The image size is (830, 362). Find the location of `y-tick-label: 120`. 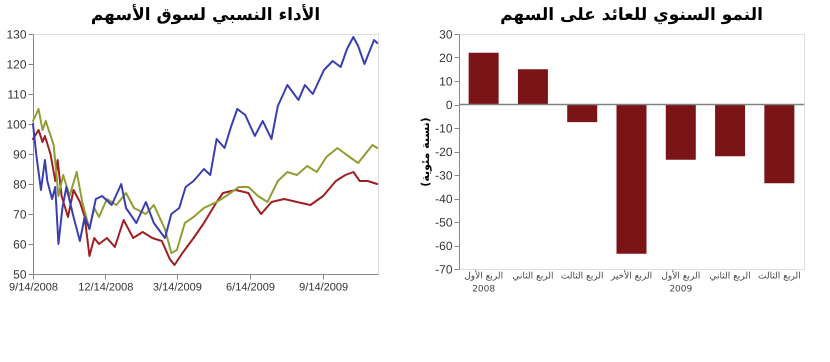

y-tick-label: 120 is located at coordinates (16, 65).